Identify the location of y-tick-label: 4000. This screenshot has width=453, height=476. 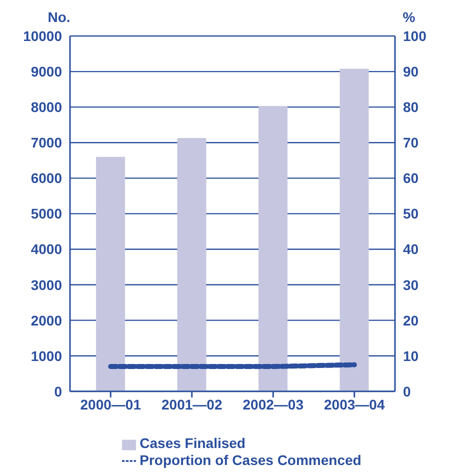
(46, 249).